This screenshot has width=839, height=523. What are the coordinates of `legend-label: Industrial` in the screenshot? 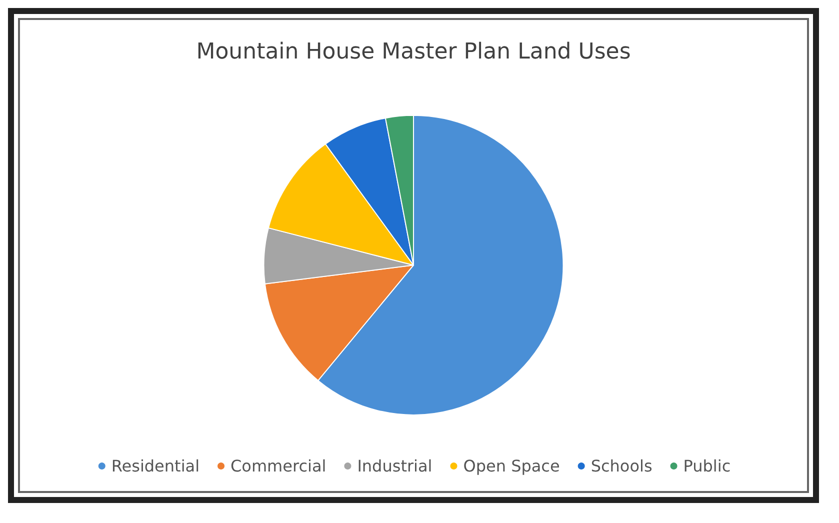 It's located at (394, 466).